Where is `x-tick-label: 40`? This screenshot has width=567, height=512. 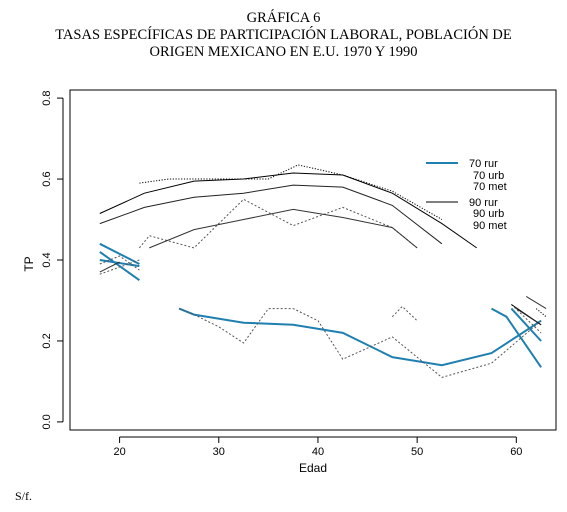 x-tick-label: 40 is located at coordinates (318, 452).